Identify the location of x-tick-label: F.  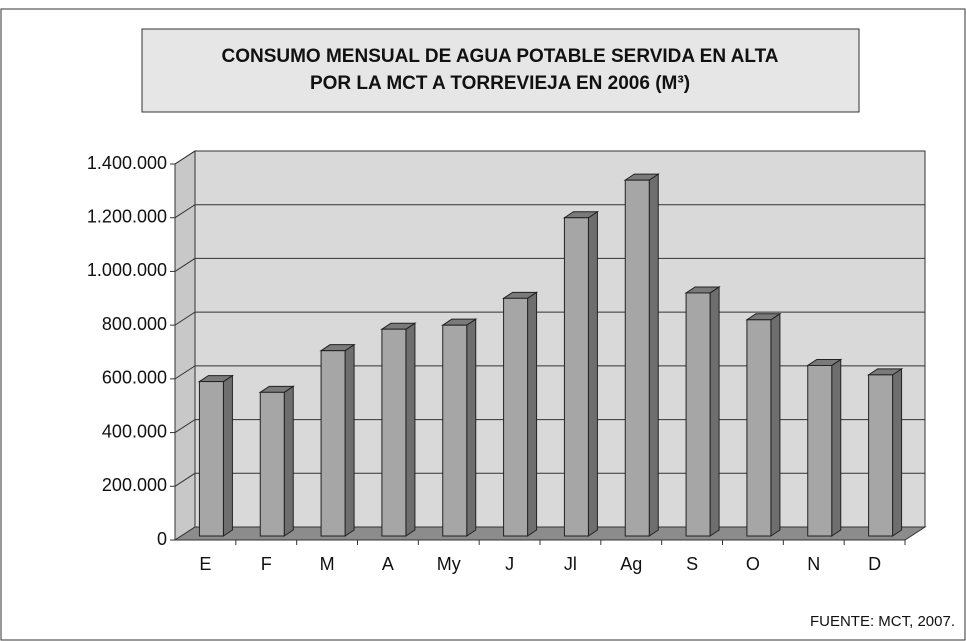
(266, 564).